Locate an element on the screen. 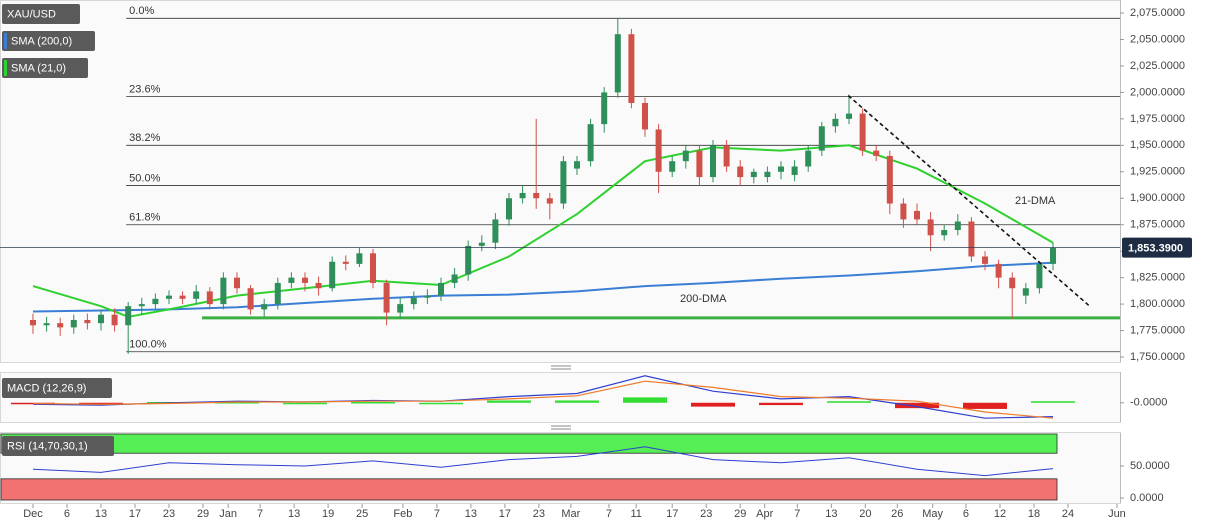  y-tick-label: 2,075.0000 is located at coordinates (1157, 13).